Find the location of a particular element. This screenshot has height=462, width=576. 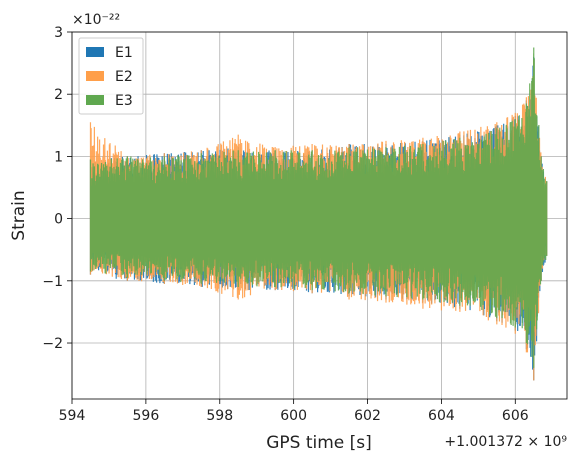

x-tick-label: 598 is located at coordinates (219, 416).